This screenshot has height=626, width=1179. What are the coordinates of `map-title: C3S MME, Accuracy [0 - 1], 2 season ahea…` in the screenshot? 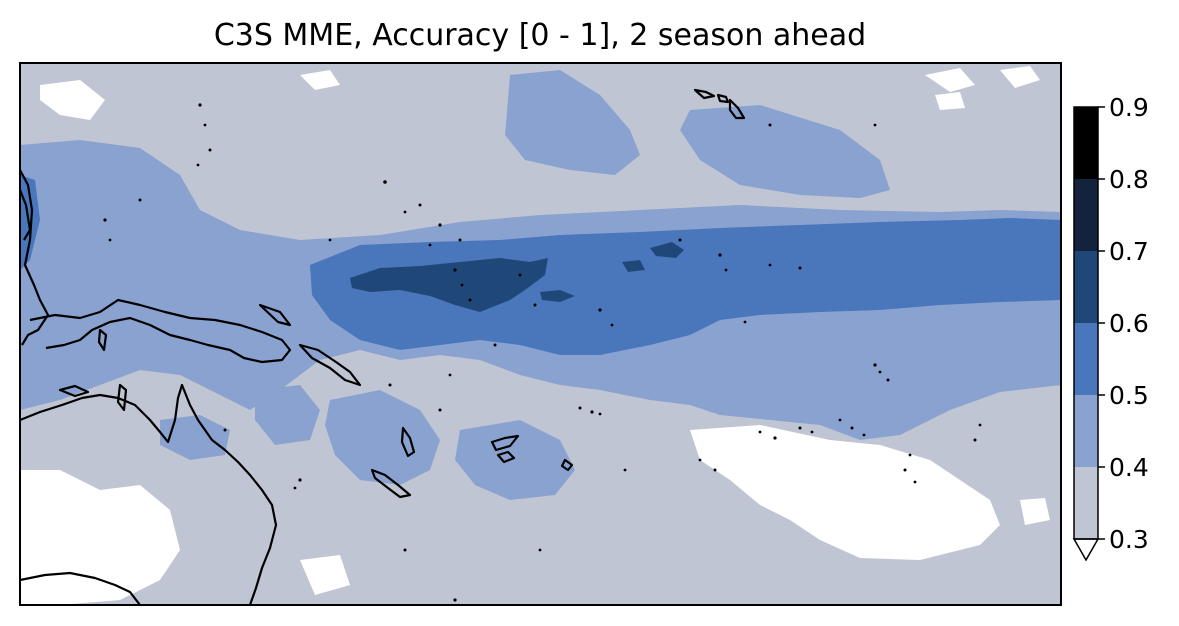 It's located at (540, 35).